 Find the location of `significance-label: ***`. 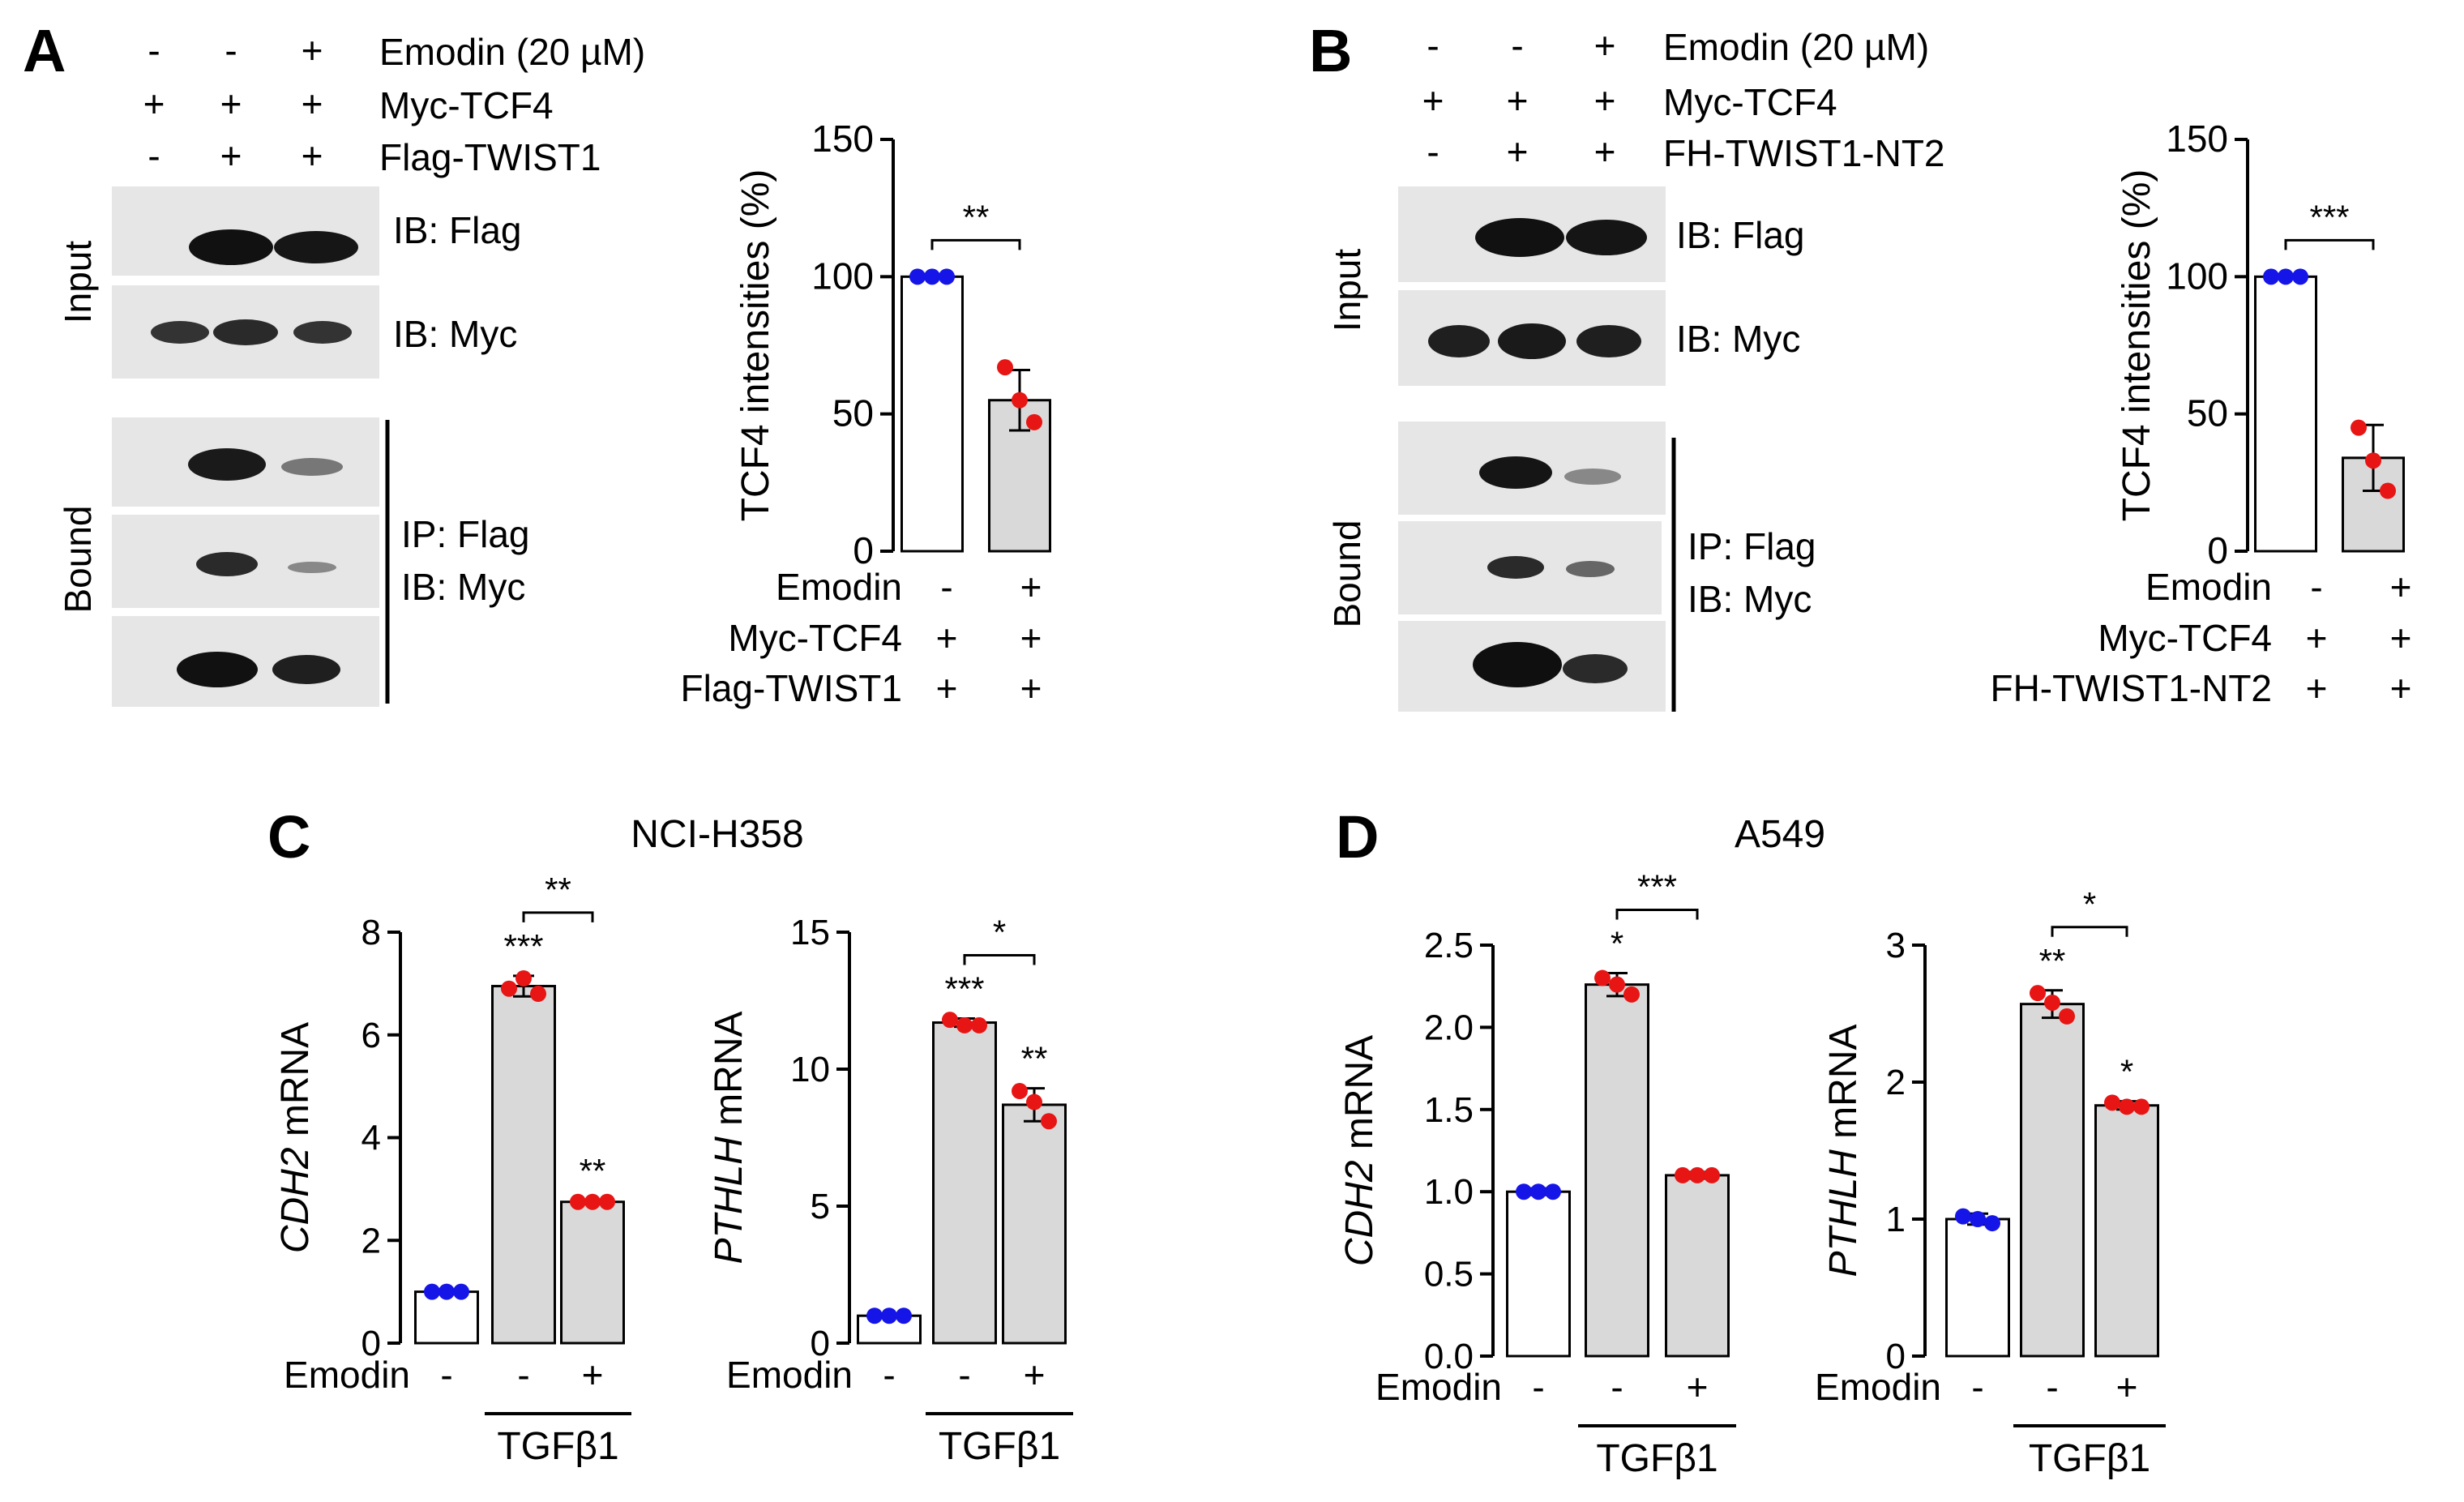

significance-label: *** is located at coordinates (2329, 217).